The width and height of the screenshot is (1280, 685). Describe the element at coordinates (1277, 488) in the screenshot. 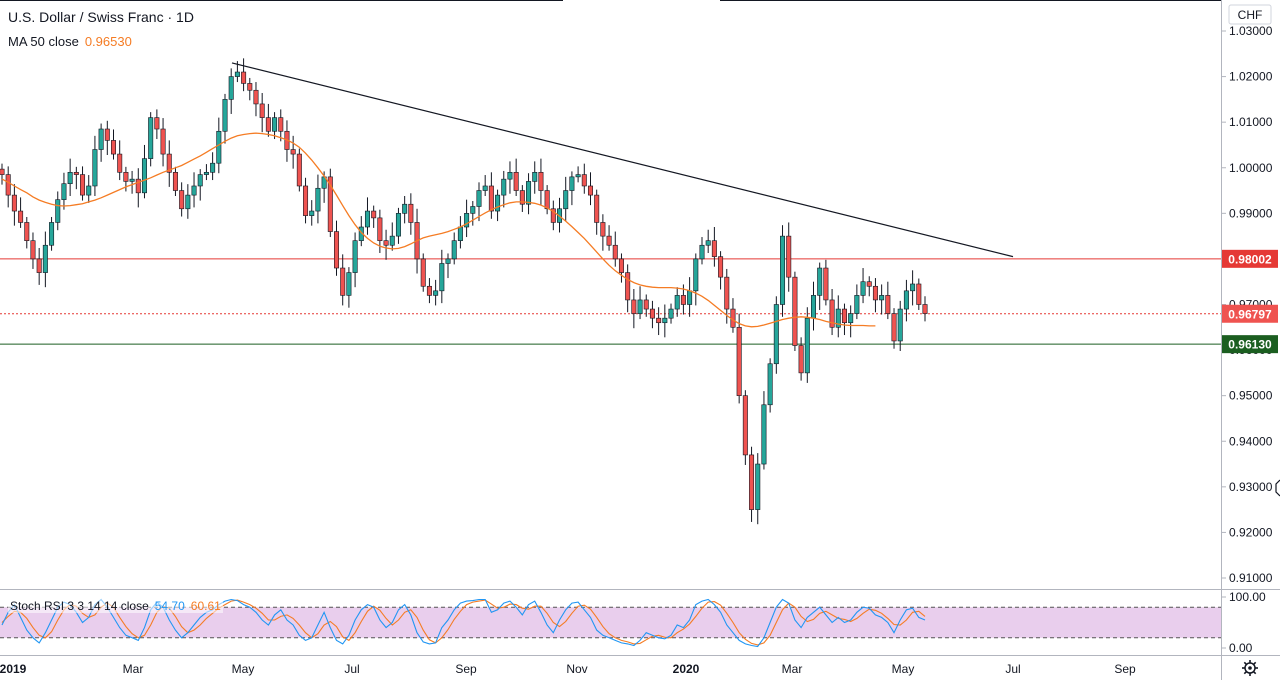

I see `scroll-cursor-icon` at that location.